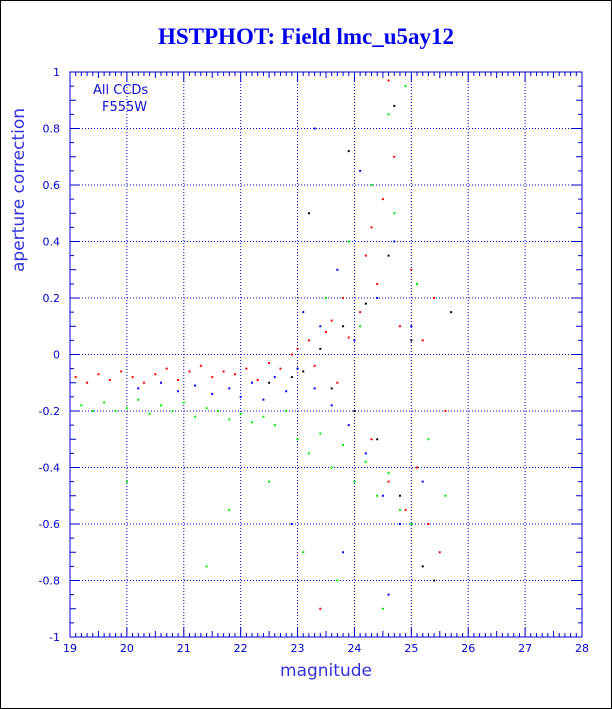  Describe the element at coordinates (525, 648) in the screenshot. I see `x-tick-label: 27` at that location.